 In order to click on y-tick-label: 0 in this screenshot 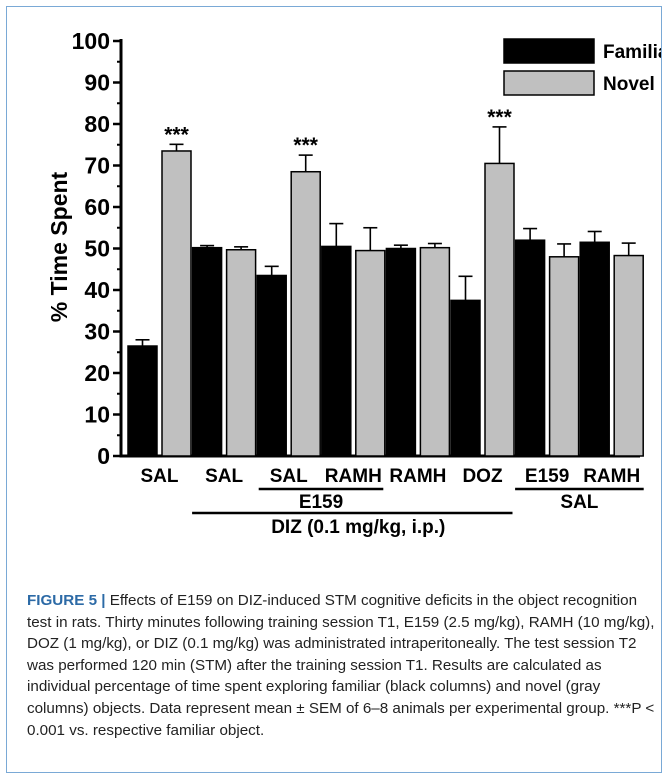, I will do `click(103, 456)`.